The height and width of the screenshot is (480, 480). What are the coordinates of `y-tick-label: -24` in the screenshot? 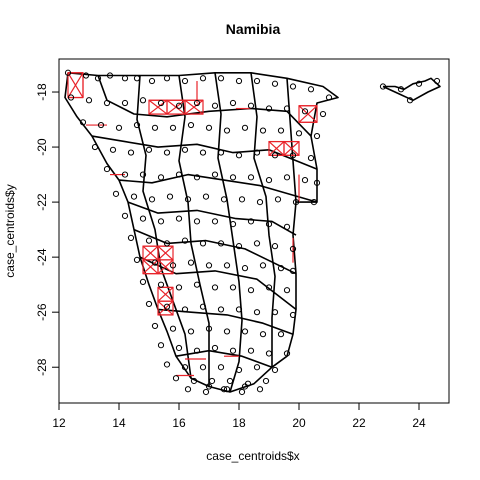 It's located at (42, 257).